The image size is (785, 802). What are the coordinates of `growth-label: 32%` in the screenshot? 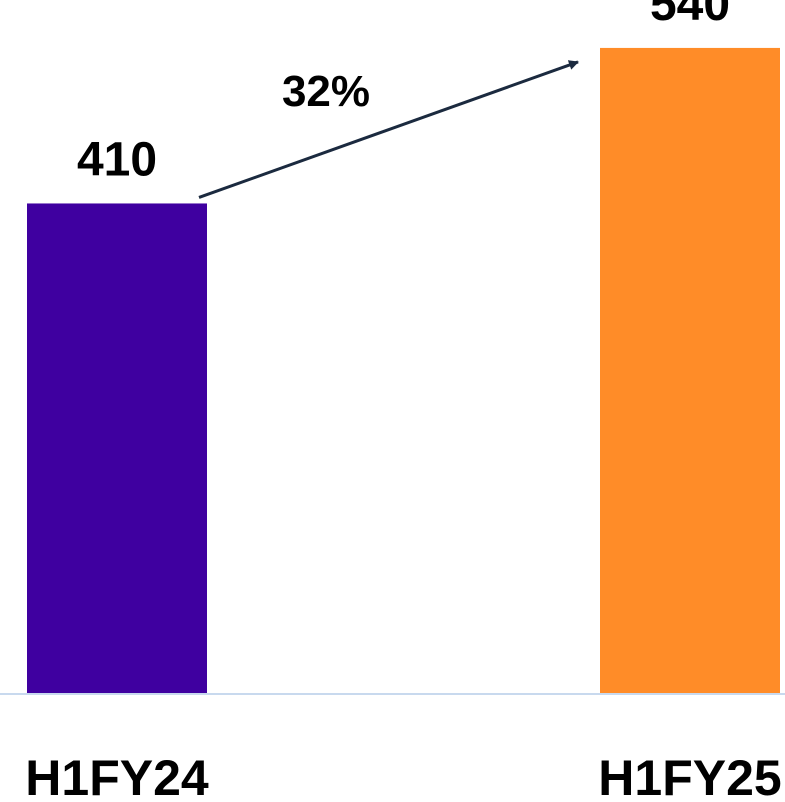 It's located at (326, 91).